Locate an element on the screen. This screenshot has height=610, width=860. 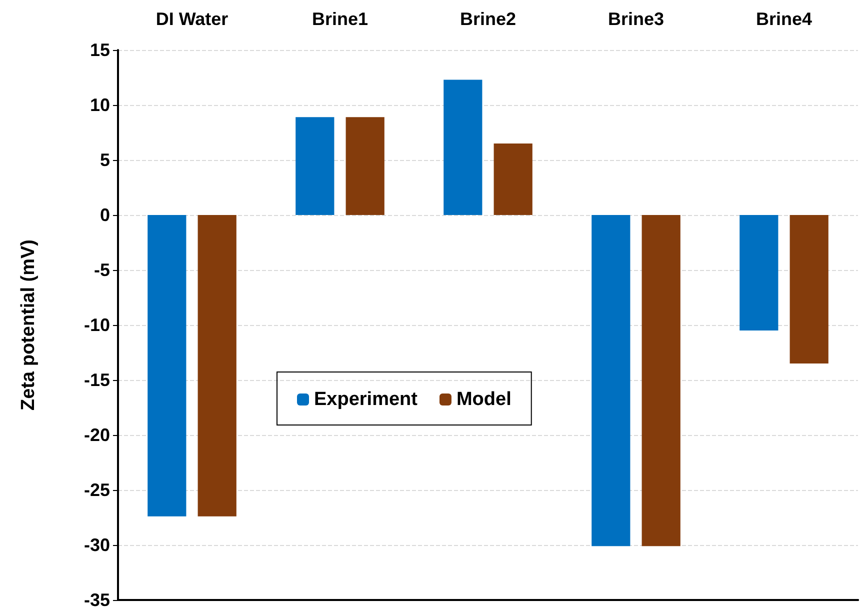
y-tick-label: 5 is located at coordinates (105, 160).